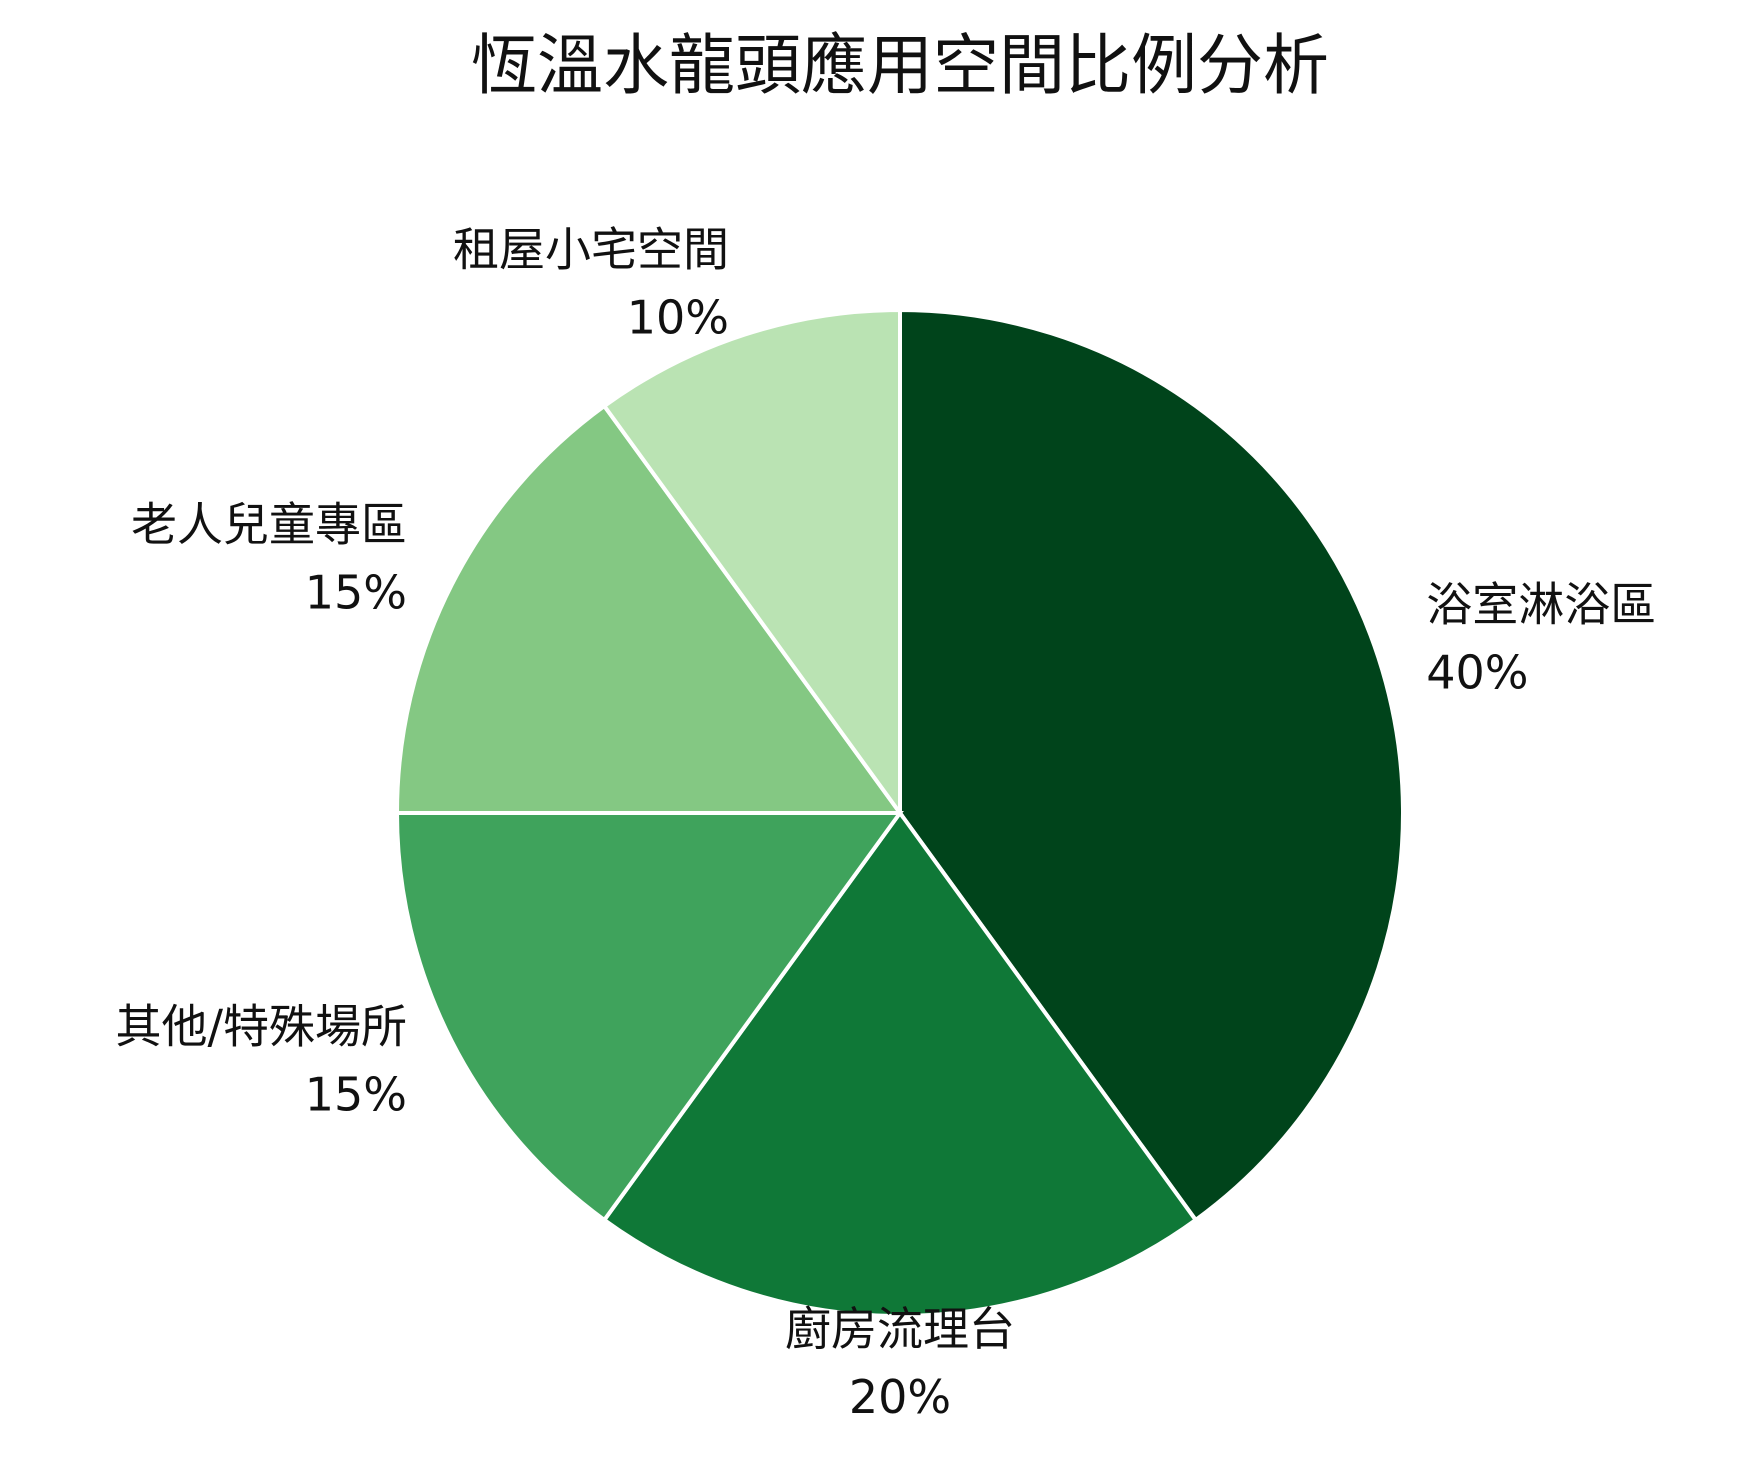 Image resolution: width=1744 pixels, height=1468 pixels. Describe the element at coordinates (262, 1027) in the screenshot. I see `slice-label: 其他/特殊場所` at that location.